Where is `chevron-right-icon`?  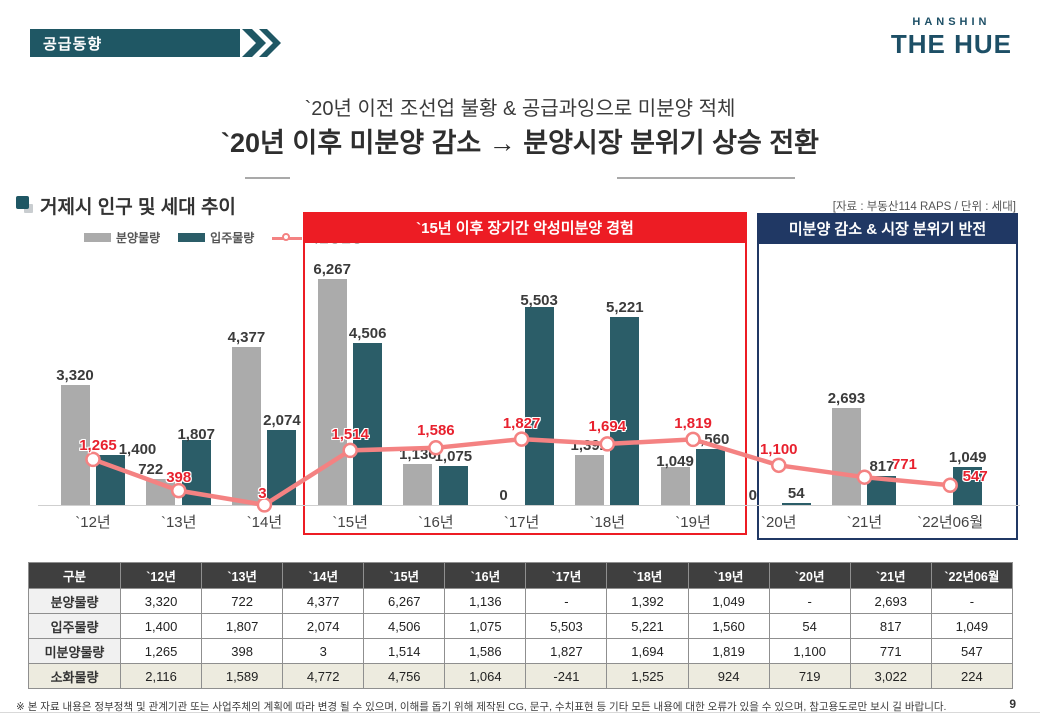 chevron-right-icon is located at coordinates (261, 43).